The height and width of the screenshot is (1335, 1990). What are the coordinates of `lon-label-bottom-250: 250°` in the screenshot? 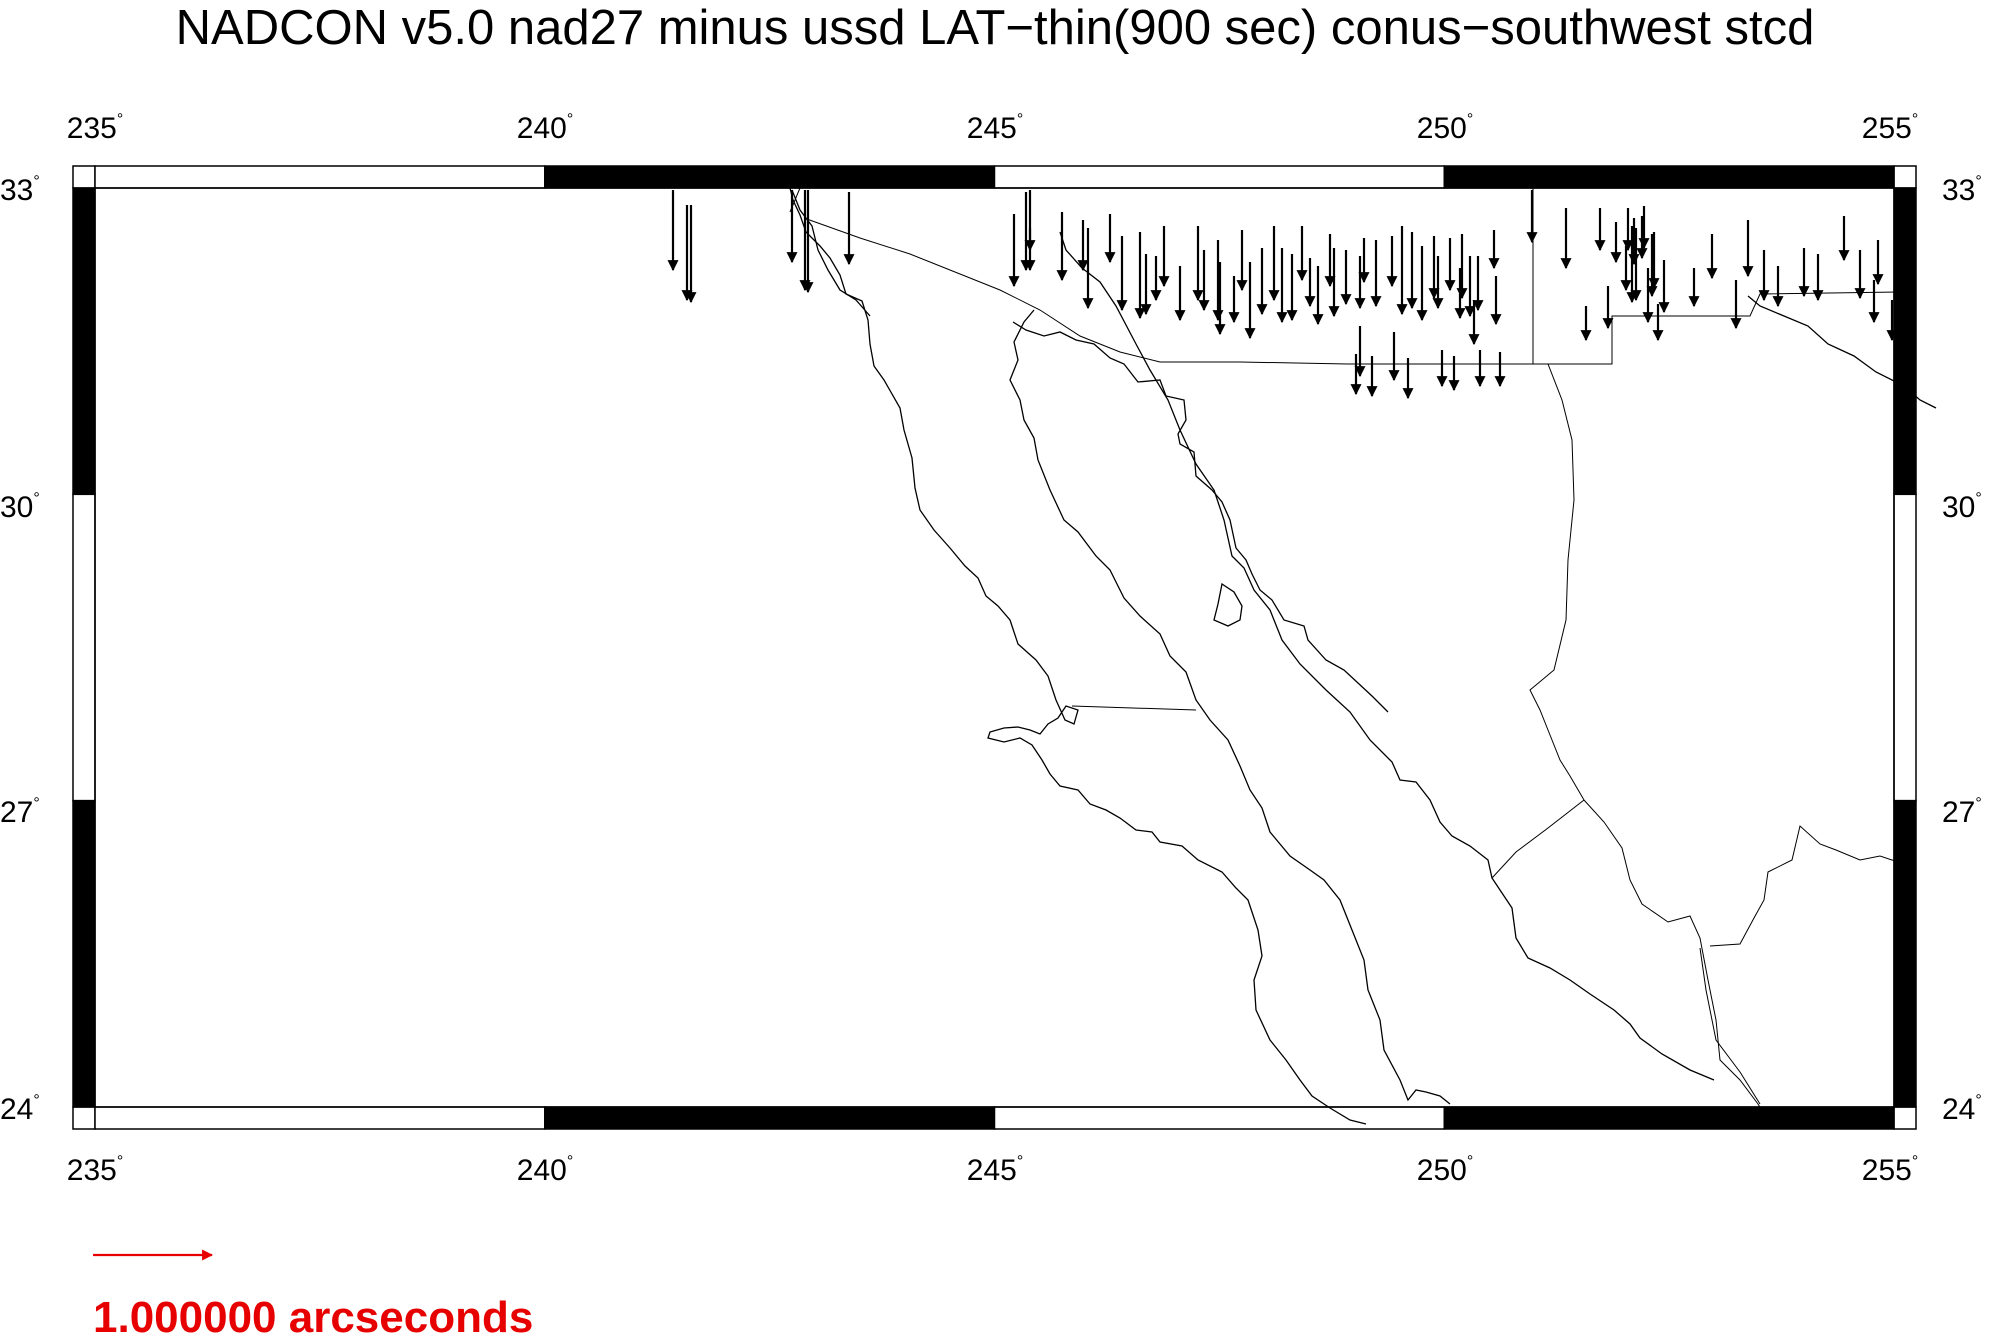 It's located at (1445, 1170).